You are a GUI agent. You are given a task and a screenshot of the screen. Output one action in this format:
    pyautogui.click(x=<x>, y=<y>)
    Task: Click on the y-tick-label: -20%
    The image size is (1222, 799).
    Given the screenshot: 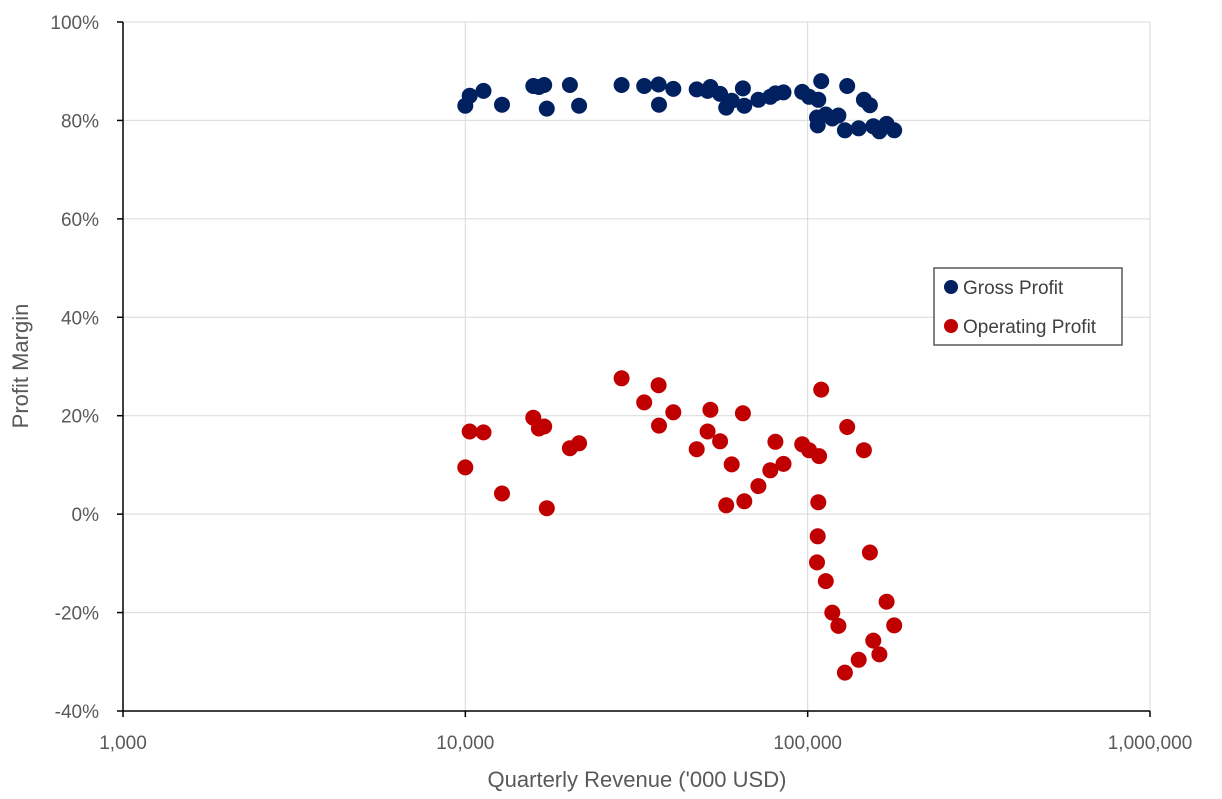 What is the action you would take?
    pyautogui.click(x=77, y=614)
    